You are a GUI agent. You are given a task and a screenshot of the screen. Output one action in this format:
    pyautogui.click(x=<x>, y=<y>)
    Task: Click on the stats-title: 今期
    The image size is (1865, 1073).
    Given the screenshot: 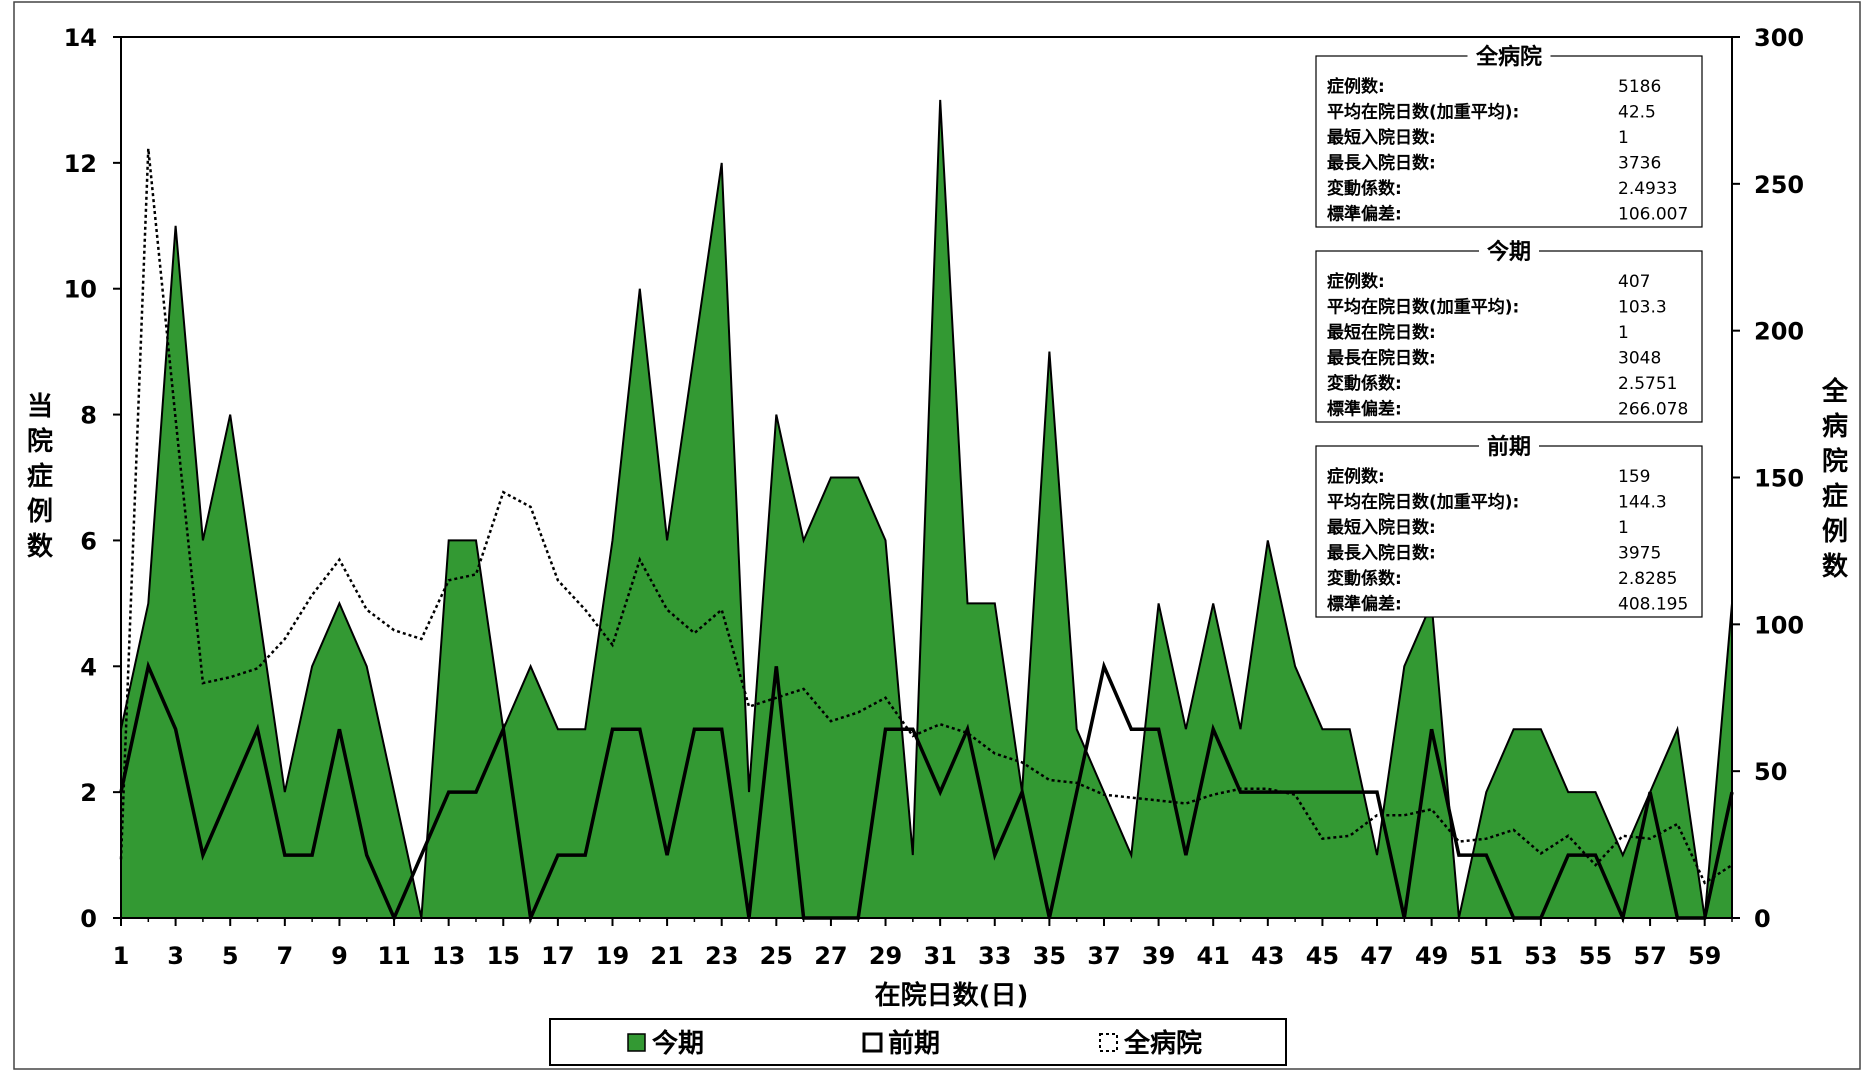 What is the action you would take?
    pyautogui.click(x=1509, y=252)
    